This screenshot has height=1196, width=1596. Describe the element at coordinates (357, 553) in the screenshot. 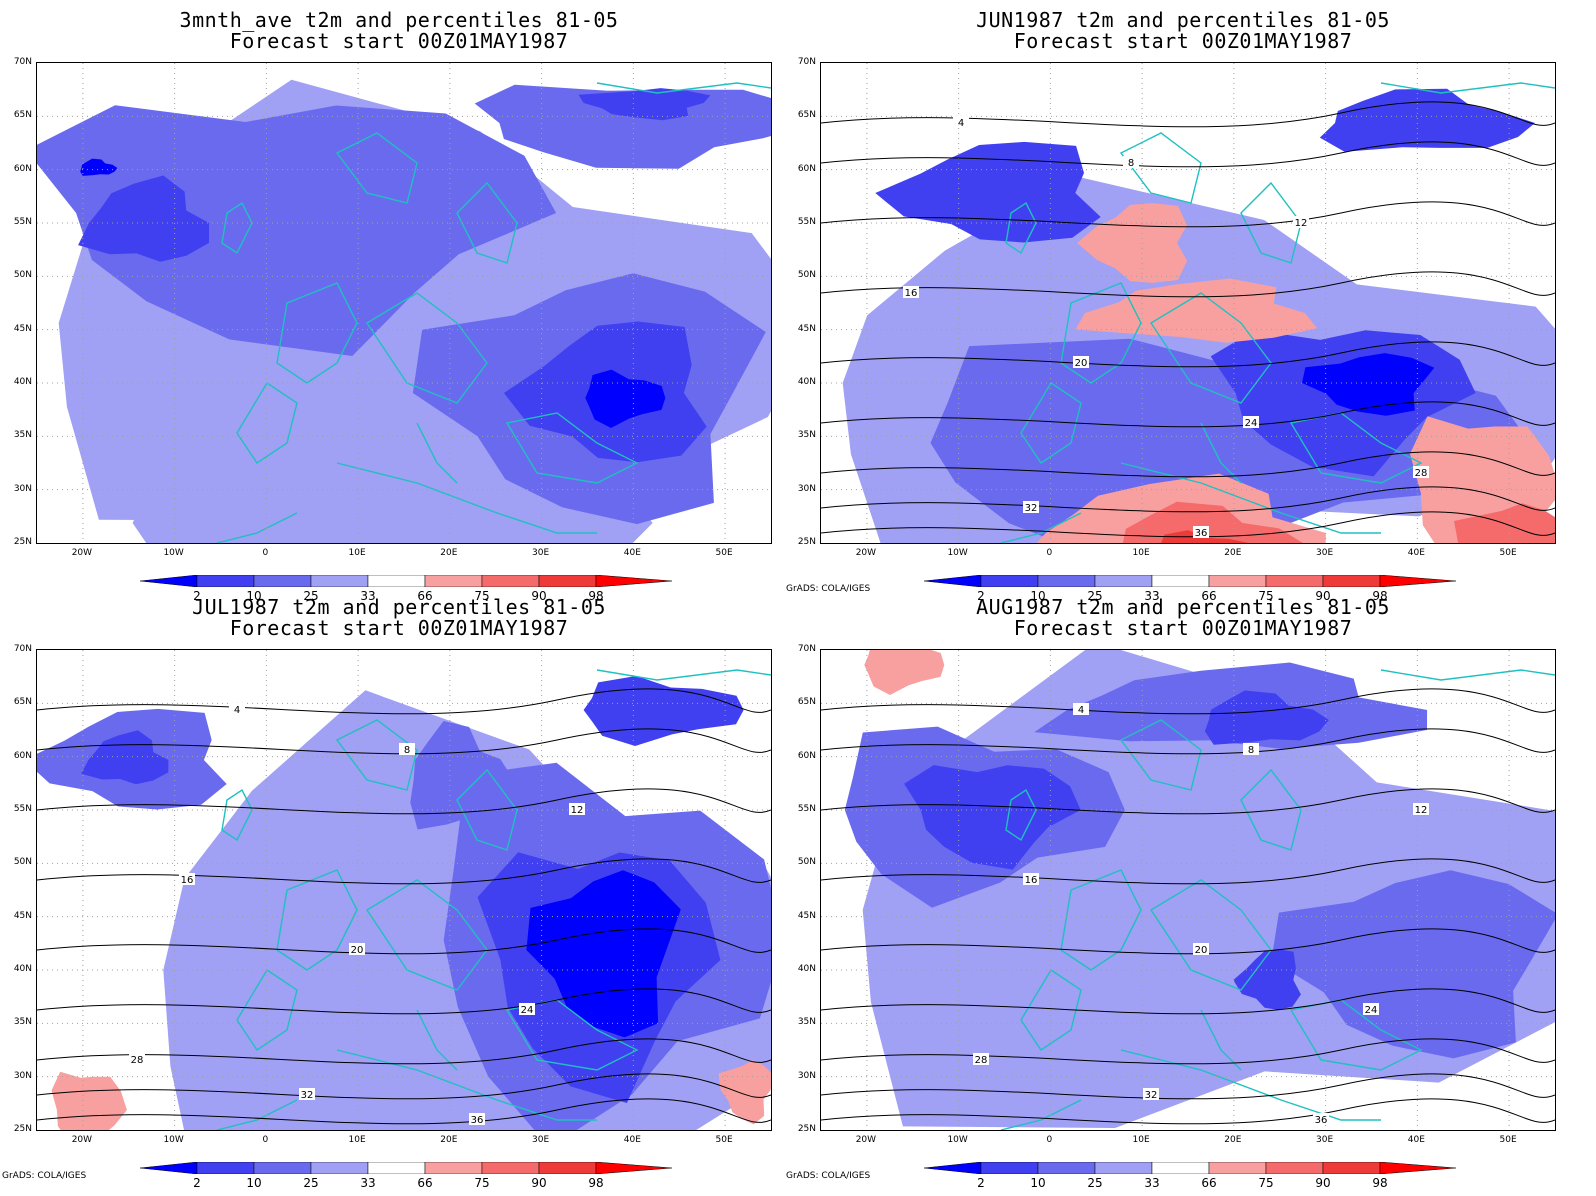

I see `lon-tick-label: 10E` at that location.